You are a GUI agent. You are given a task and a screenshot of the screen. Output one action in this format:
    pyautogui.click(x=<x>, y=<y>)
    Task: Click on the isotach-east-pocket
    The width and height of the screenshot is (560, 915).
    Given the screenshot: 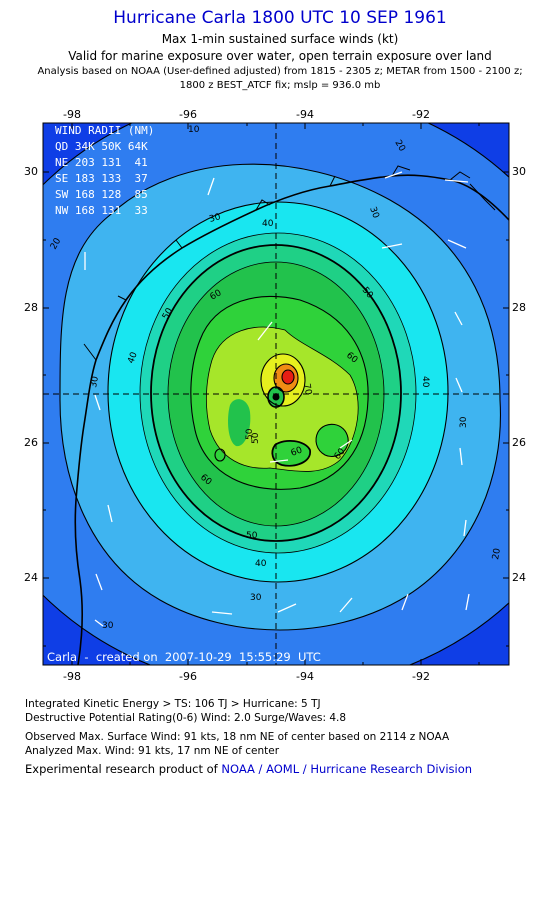 What is the action you would take?
    pyautogui.click(x=332, y=440)
    